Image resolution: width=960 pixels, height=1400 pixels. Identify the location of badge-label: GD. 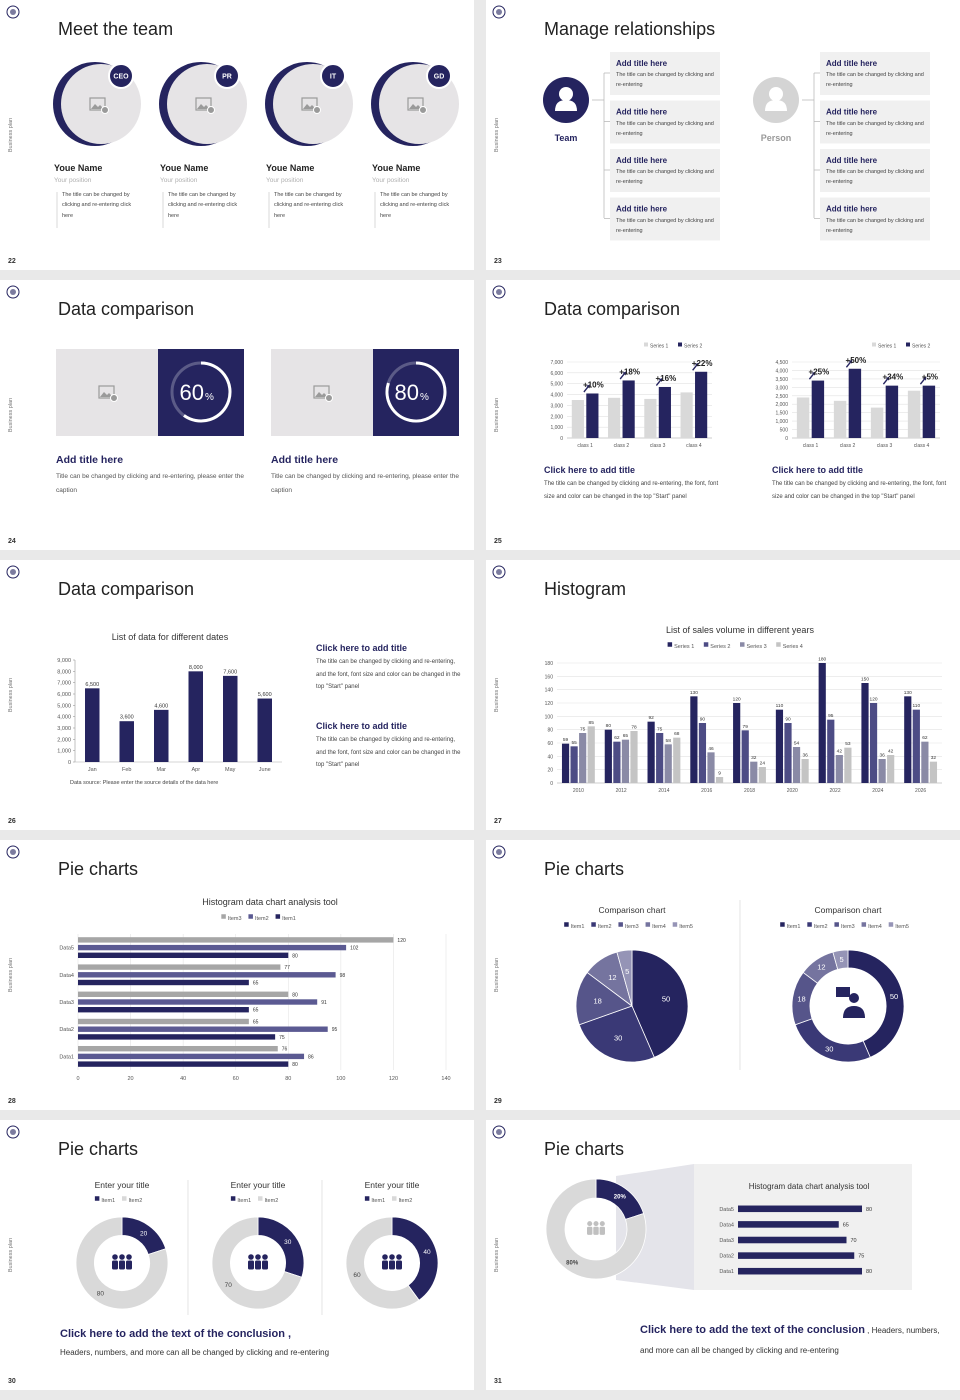
(439, 77).